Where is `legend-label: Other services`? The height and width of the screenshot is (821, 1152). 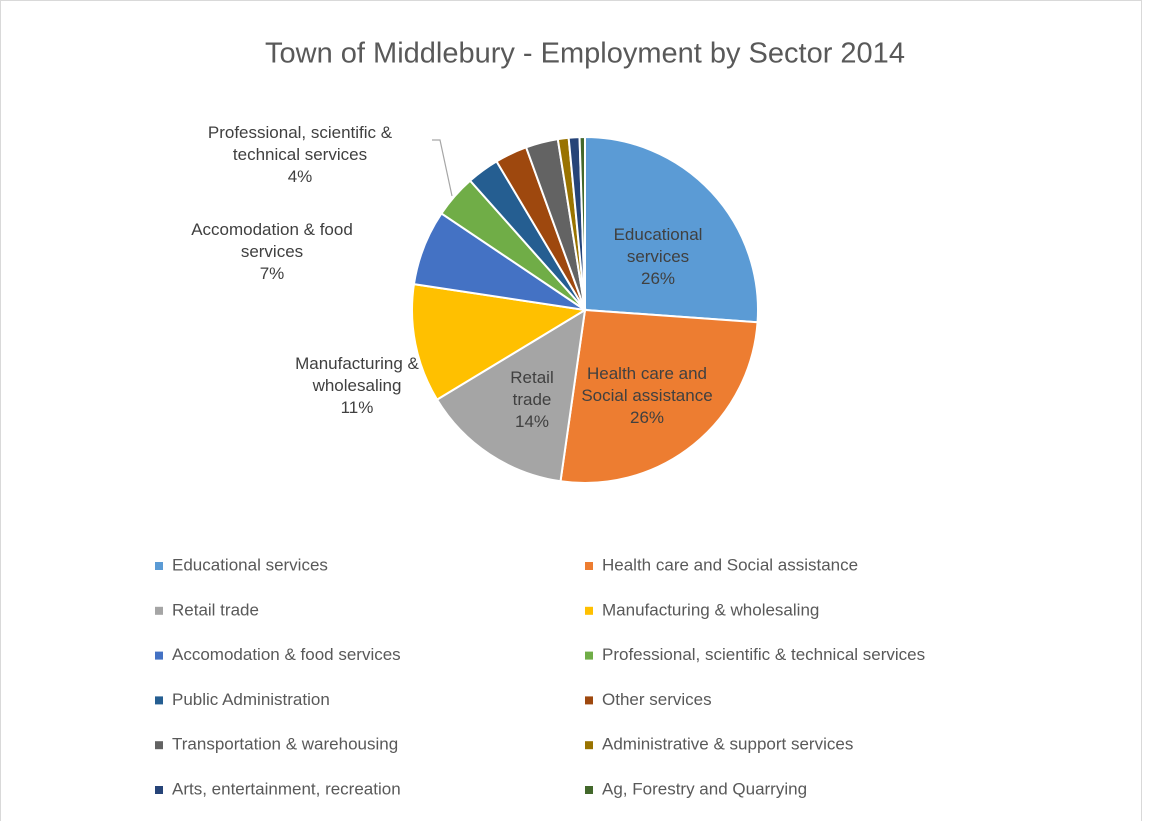
legend-label: Other services is located at coordinates (657, 699).